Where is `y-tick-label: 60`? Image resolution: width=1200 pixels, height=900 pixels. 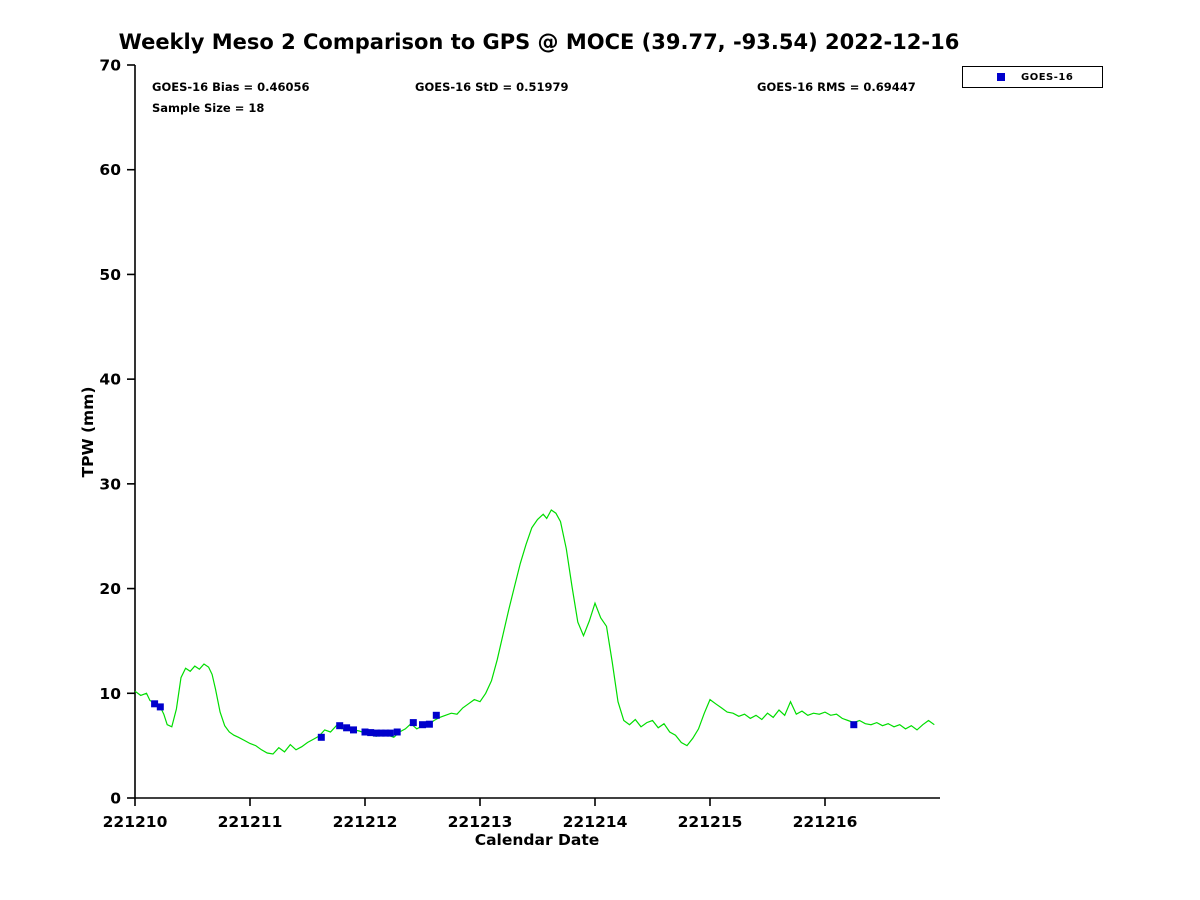
y-tick-label: 60 is located at coordinates (110, 170).